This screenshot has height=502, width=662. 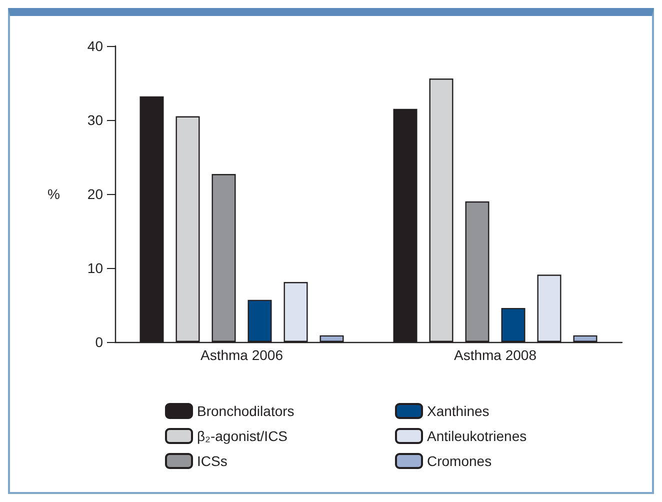 What do you see at coordinates (95, 120) in the screenshot?
I see `y-tick-label: 30` at bounding box center [95, 120].